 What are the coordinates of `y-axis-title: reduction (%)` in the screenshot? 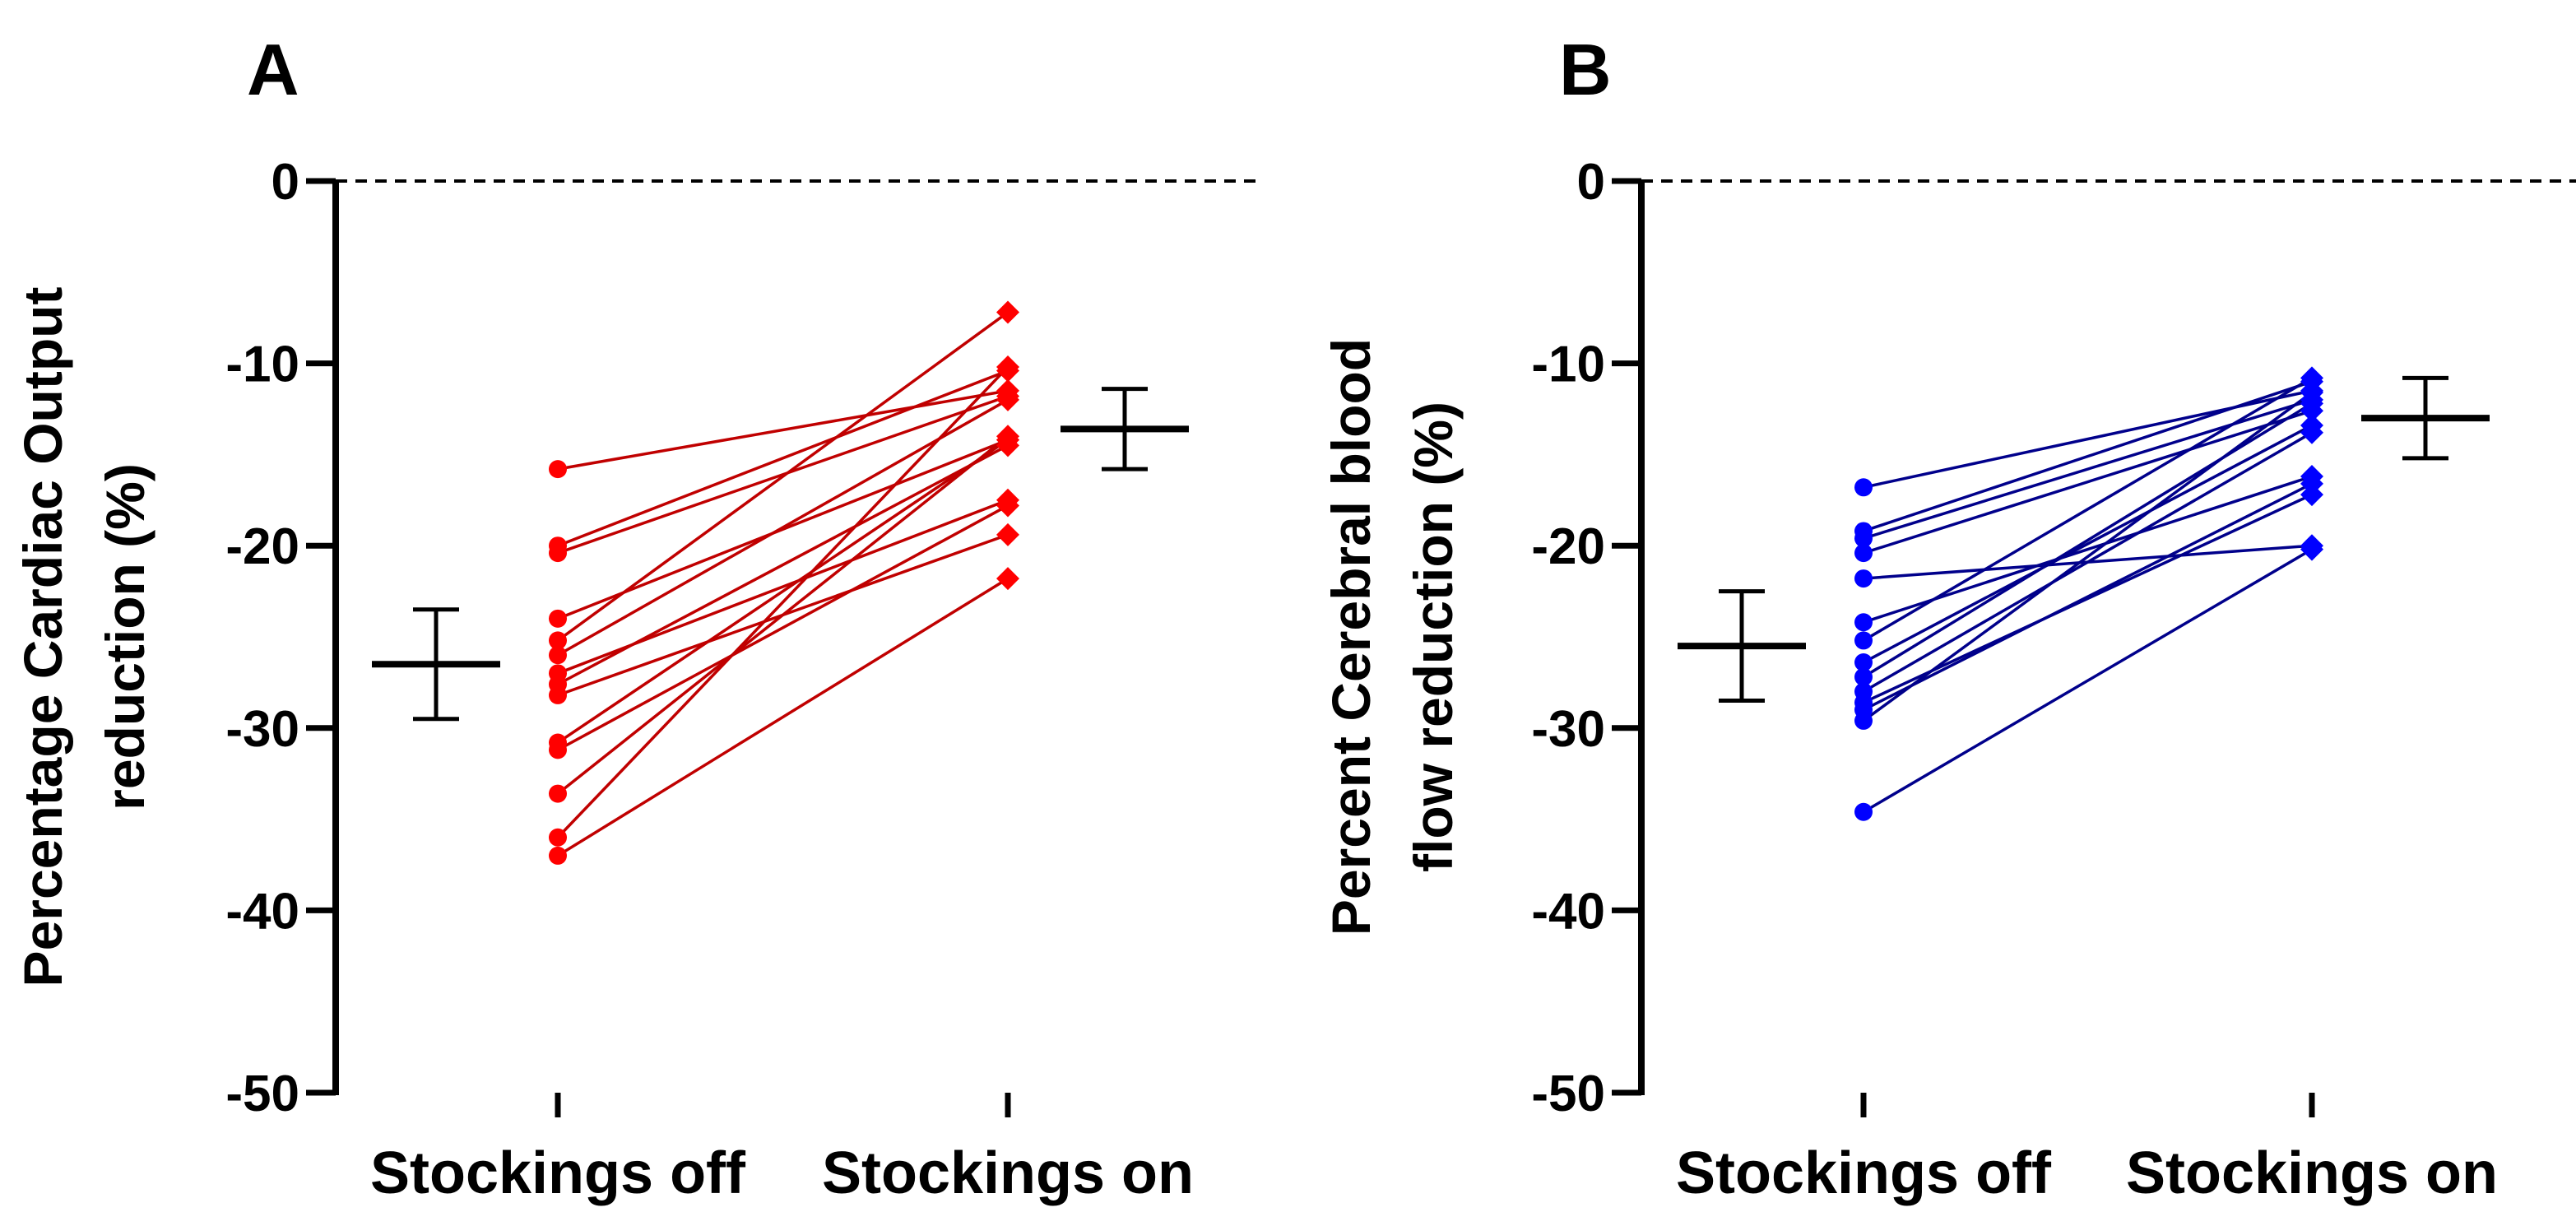 It's located at (125, 636).